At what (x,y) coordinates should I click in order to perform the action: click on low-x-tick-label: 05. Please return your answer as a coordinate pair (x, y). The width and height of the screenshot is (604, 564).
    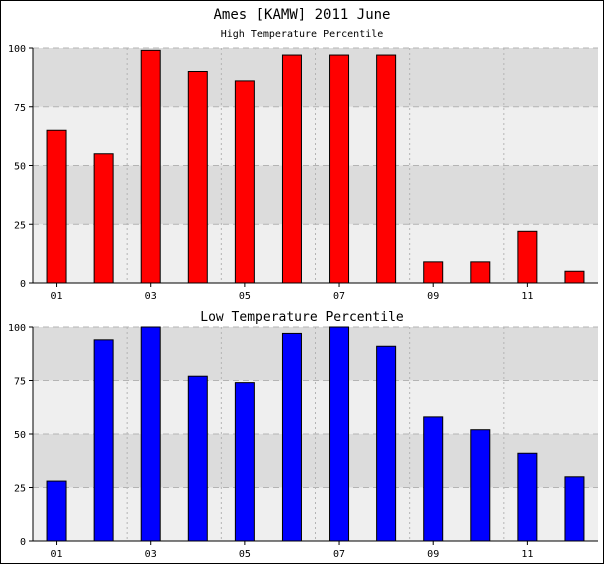
    Looking at the image, I should click on (245, 554).